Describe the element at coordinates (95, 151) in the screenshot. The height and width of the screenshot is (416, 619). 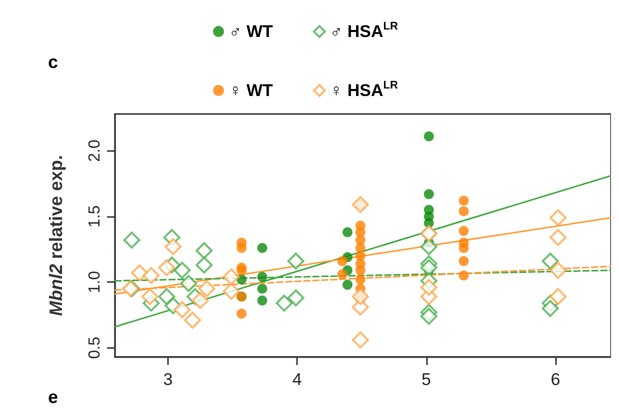
I see `y-tick-label: 2.0` at that location.